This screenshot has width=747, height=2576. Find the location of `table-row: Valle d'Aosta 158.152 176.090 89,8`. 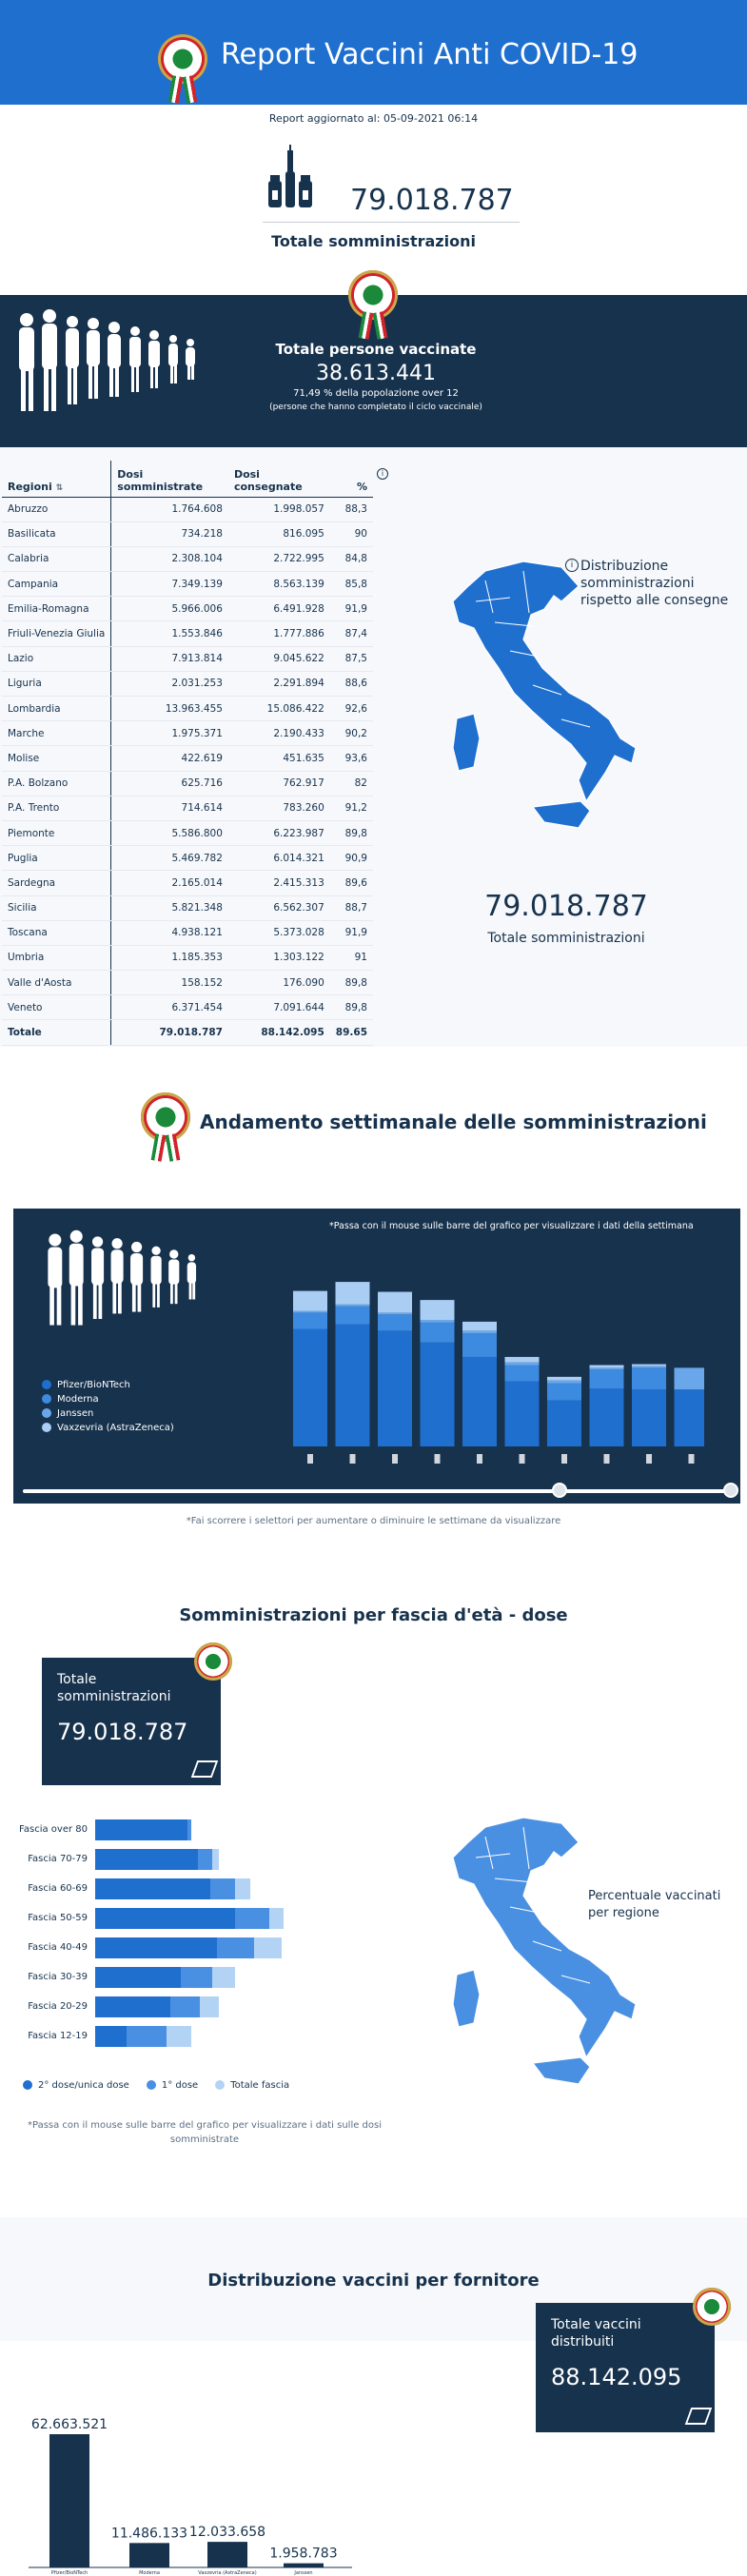

table-row: Valle d'Aosta 158.152 176.090 89,8 is located at coordinates (187, 983).